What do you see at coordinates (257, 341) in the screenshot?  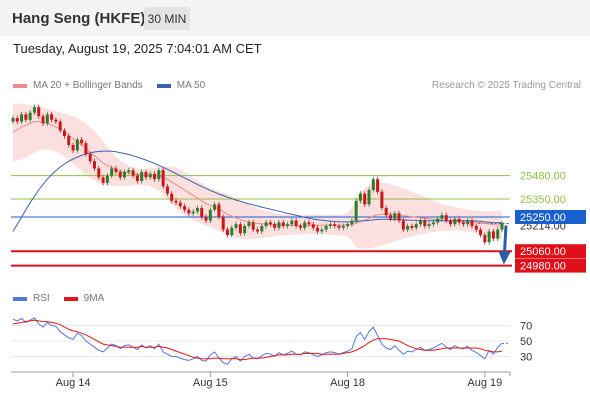 I see `rsi-line` at bounding box center [257, 341].